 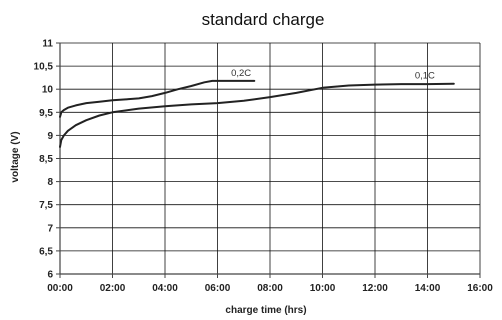 I want to click on y-tick-labels: 6 6,5 7 7,5 8 8,5 9 9,5 10 10,5 11, so click(x=44, y=160).